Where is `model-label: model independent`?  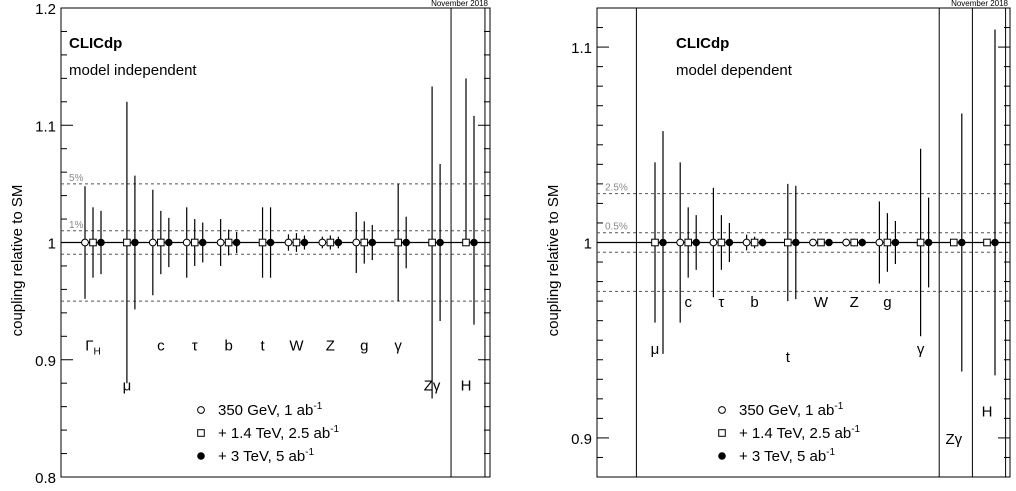
model-label: model independent is located at coordinates (133, 70).